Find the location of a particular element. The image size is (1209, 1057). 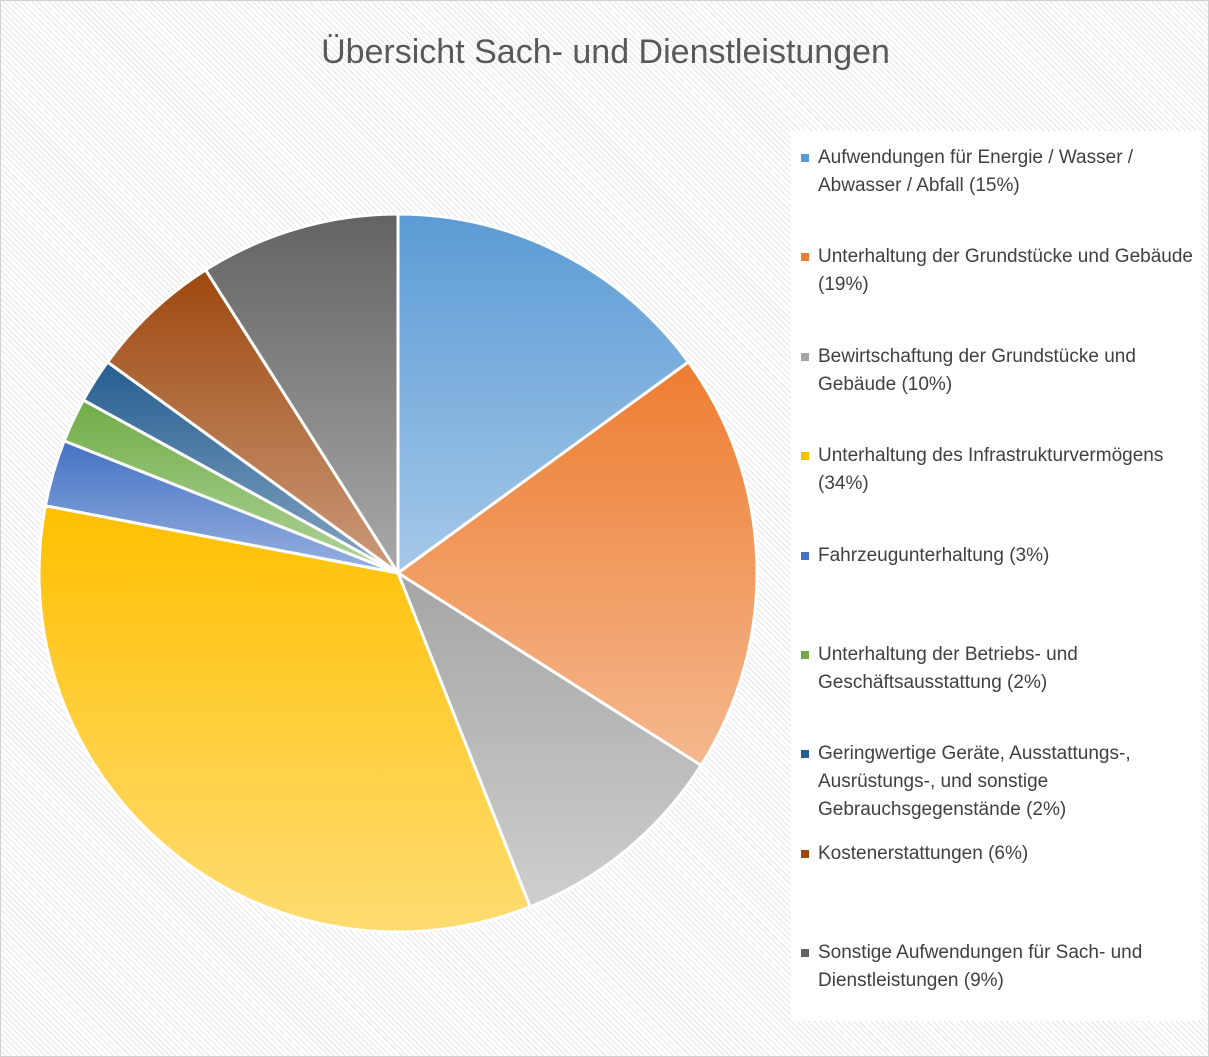

legend-label: Kostenerstattungen (6%) is located at coordinates (923, 853).